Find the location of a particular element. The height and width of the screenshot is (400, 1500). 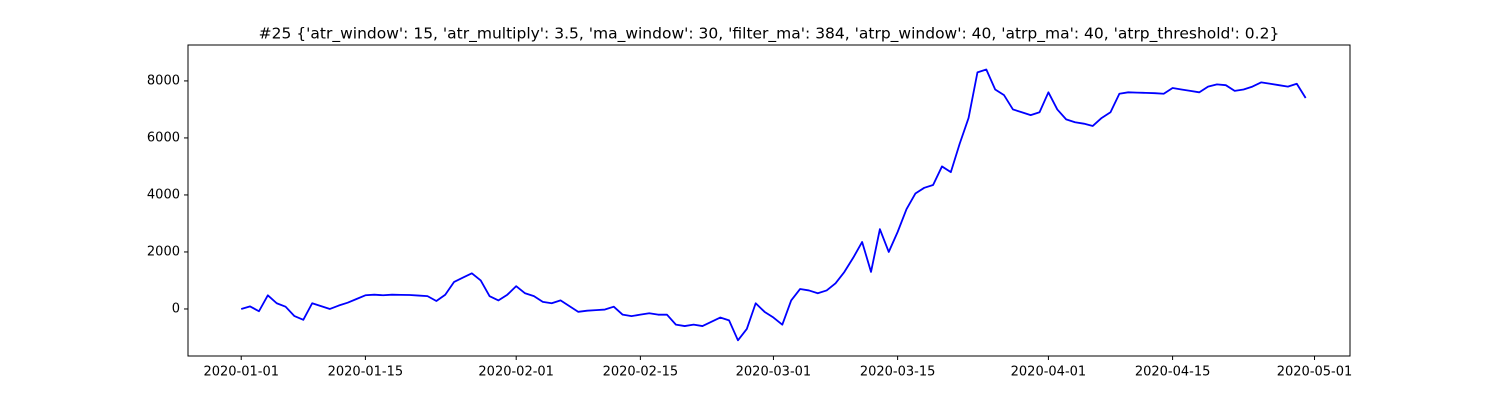

x-tick-label: 2020-04-15 is located at coordinates (1173, 372).